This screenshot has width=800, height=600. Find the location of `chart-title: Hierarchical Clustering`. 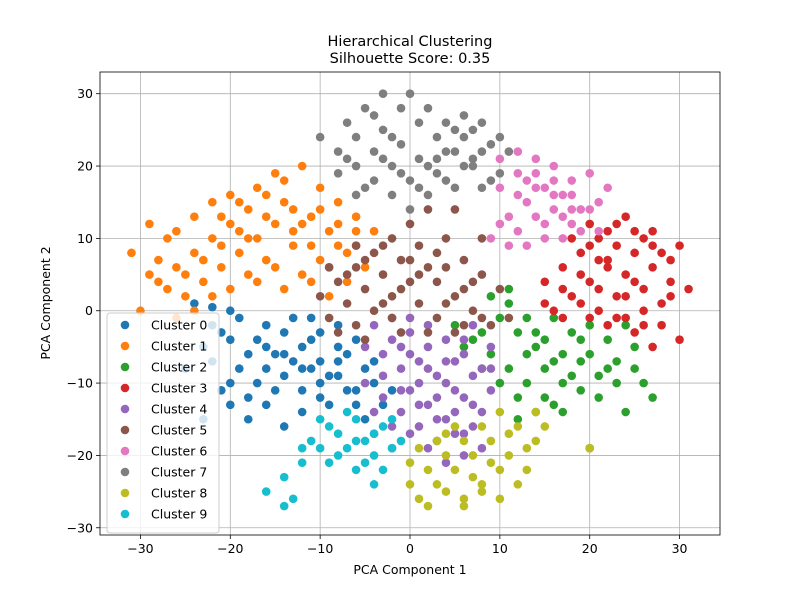

chart-title: Hierarchical Clustering is located at coordinates (410, 42).